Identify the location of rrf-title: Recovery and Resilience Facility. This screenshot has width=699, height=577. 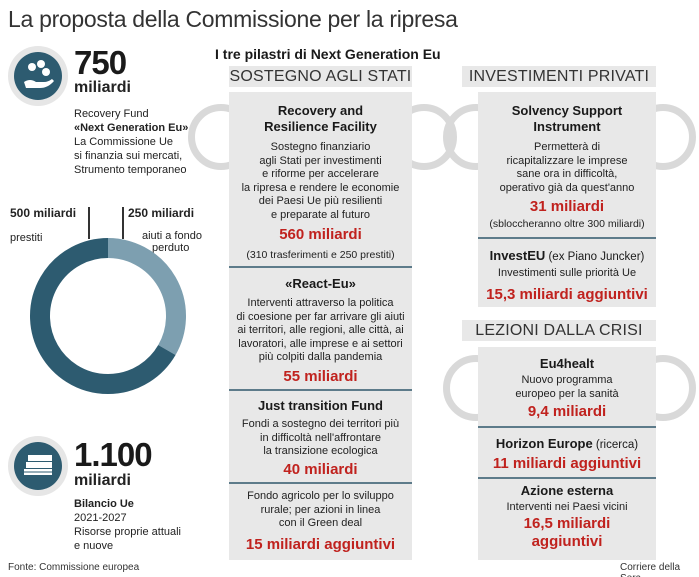
(320, 119).